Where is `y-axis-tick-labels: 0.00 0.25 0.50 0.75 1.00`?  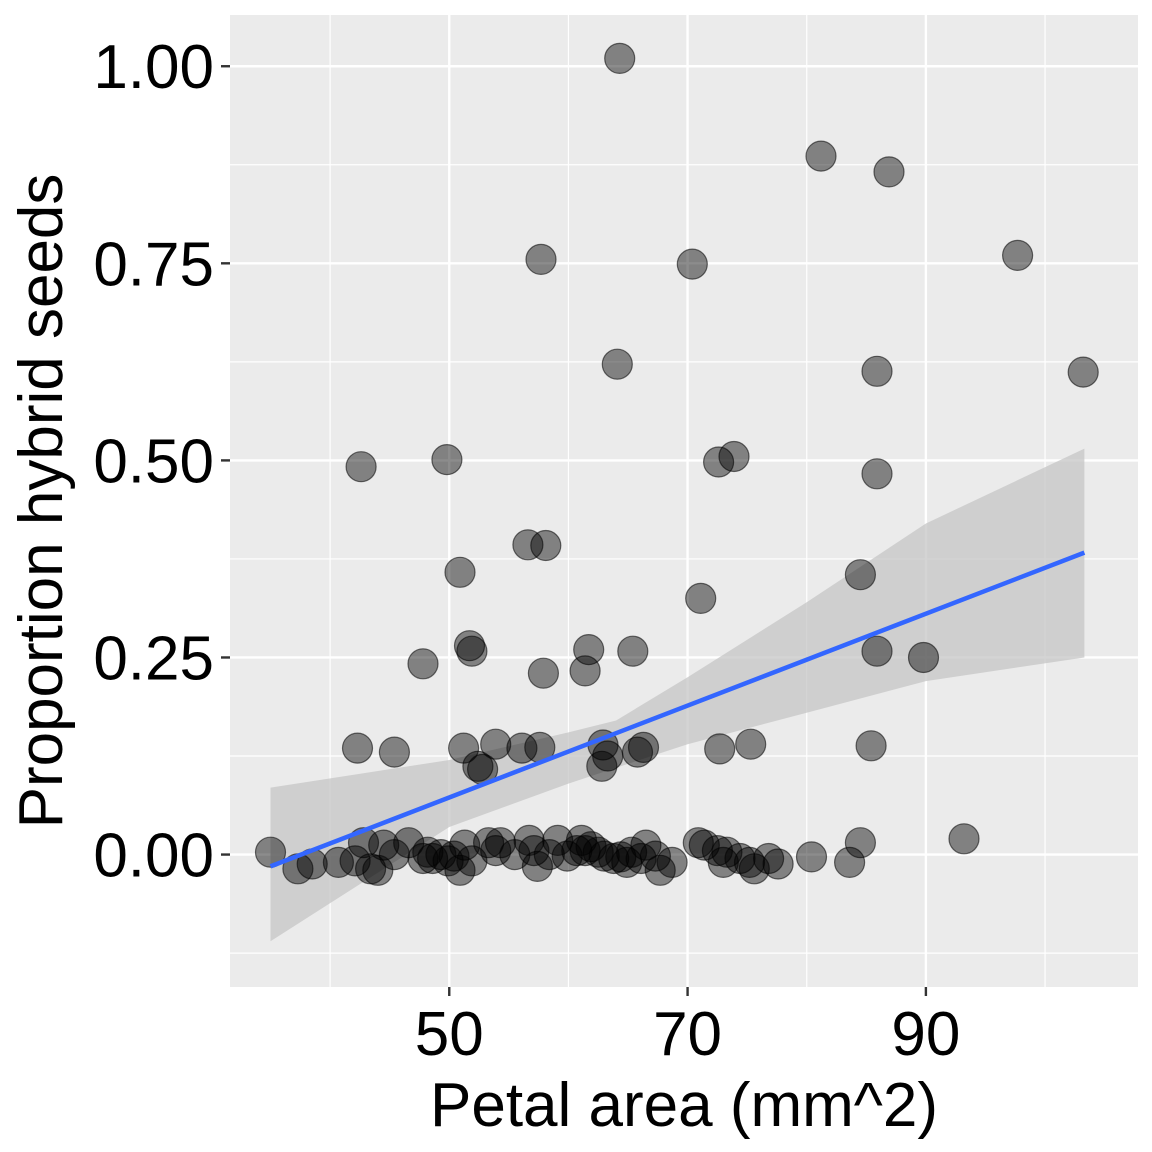
y-axis-tick-labels: 0.00 0.25 0.50 0.75 1.00 is located at coordinates (153, 461).